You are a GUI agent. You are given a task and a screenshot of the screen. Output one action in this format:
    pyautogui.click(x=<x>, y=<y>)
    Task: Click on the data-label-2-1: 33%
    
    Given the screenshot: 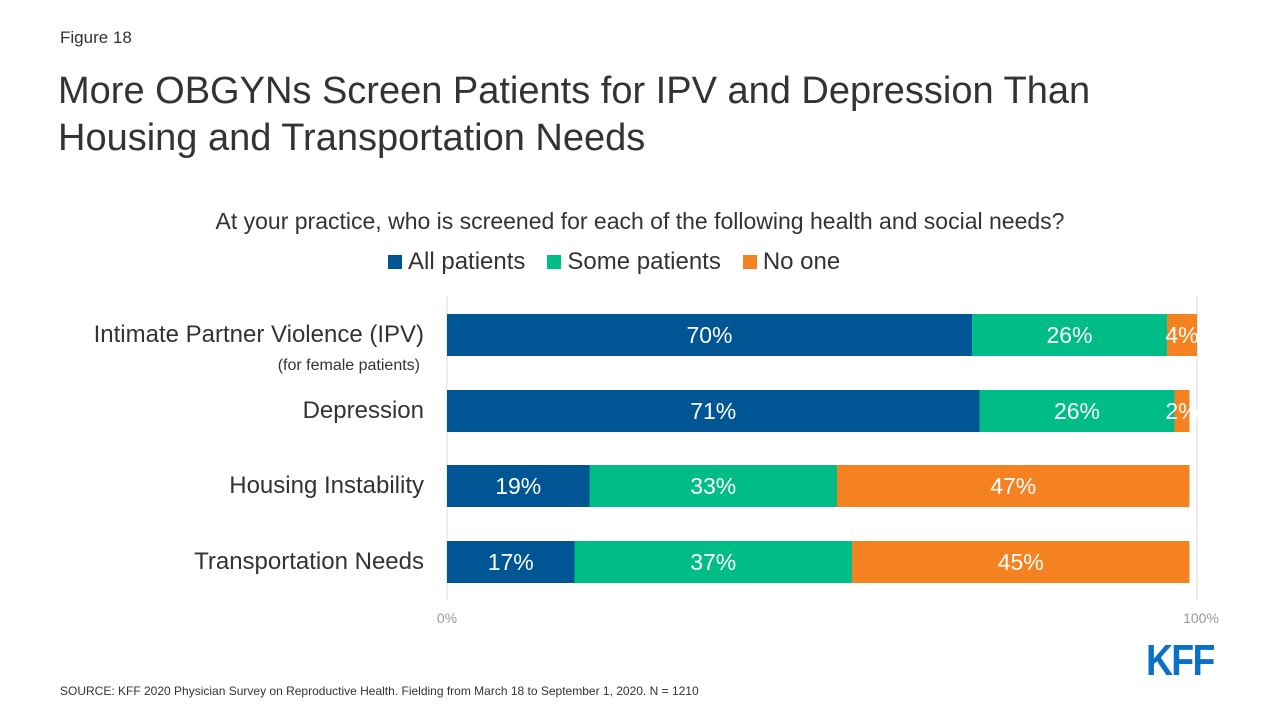 What is the action you would take?
    pyautogui.click(x=713, y=486)
    